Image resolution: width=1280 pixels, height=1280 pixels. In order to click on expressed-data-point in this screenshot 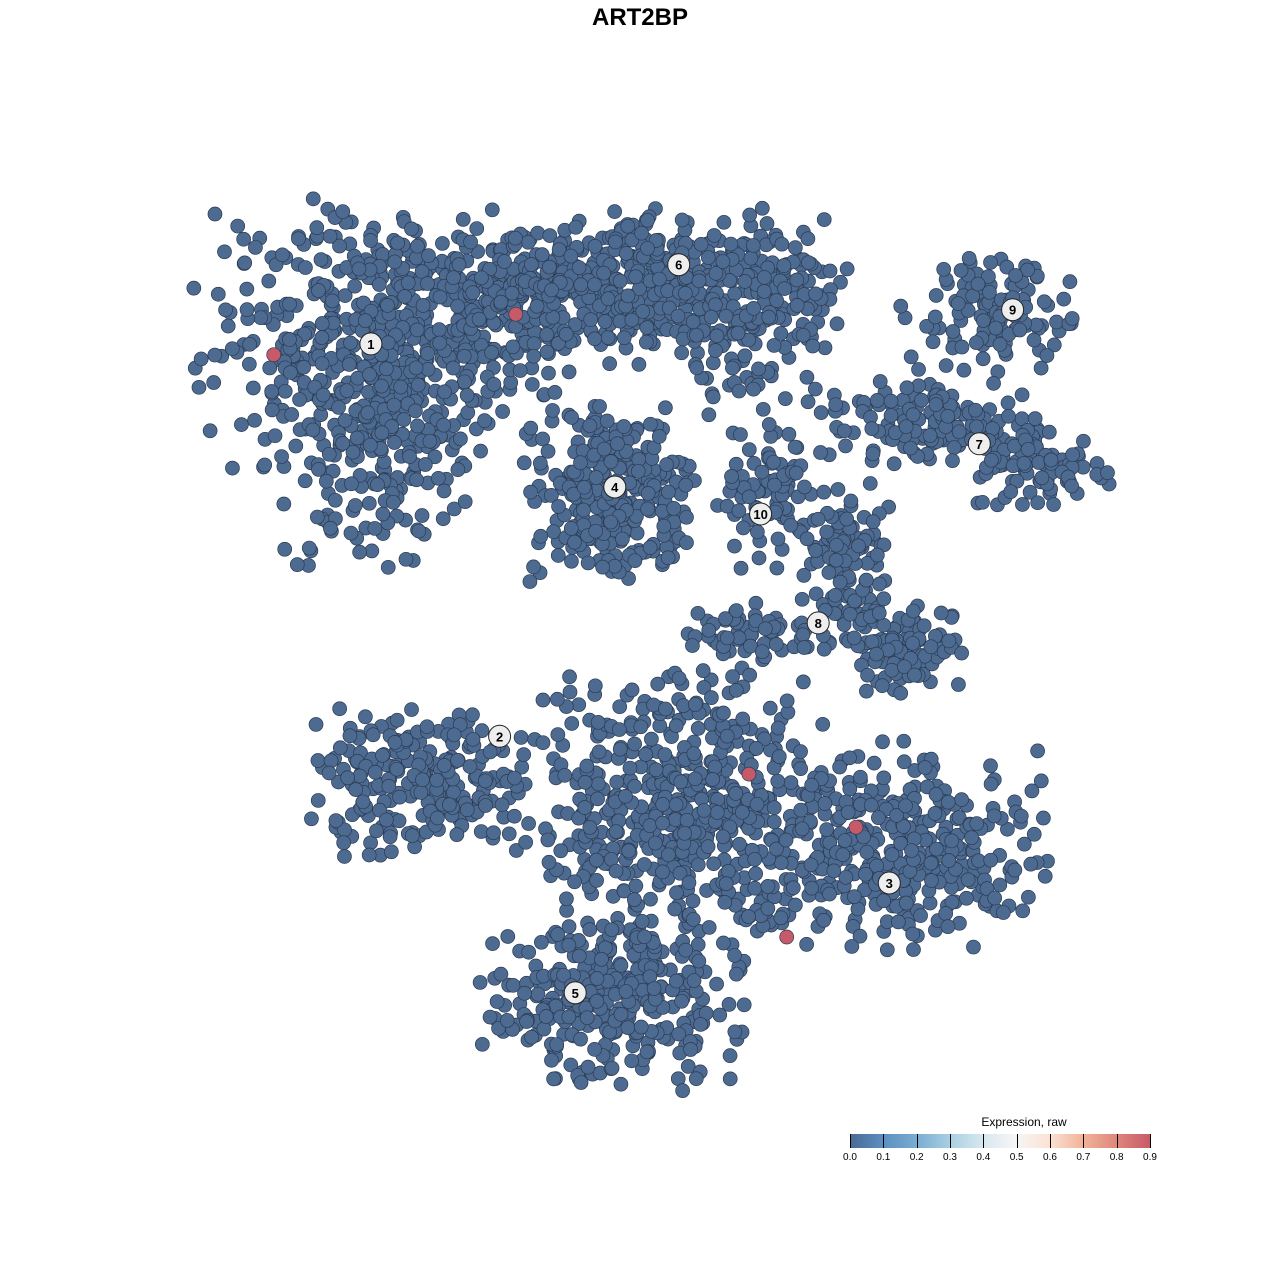, I will do `click(749, 774)`.